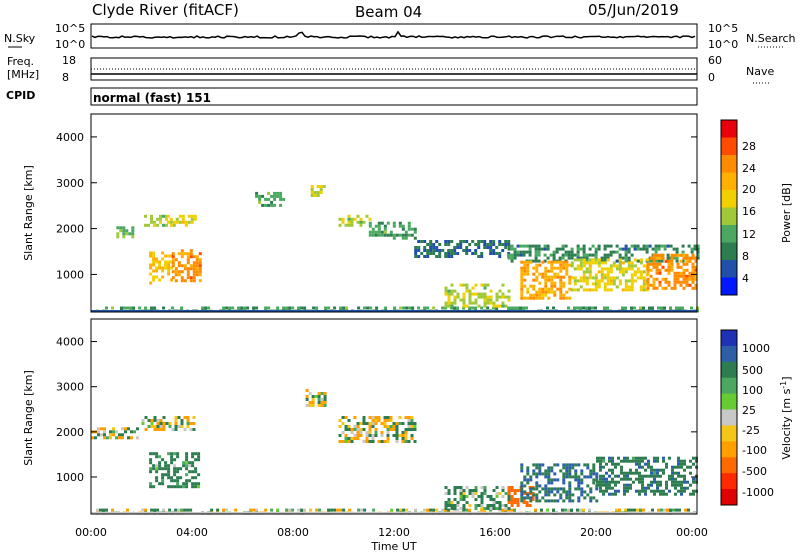 This screenshot has width=800, height=558. Describe the element at coordinates (20, 38) in the screenshot. I see `noise-left-label: N.Sky` at that location.